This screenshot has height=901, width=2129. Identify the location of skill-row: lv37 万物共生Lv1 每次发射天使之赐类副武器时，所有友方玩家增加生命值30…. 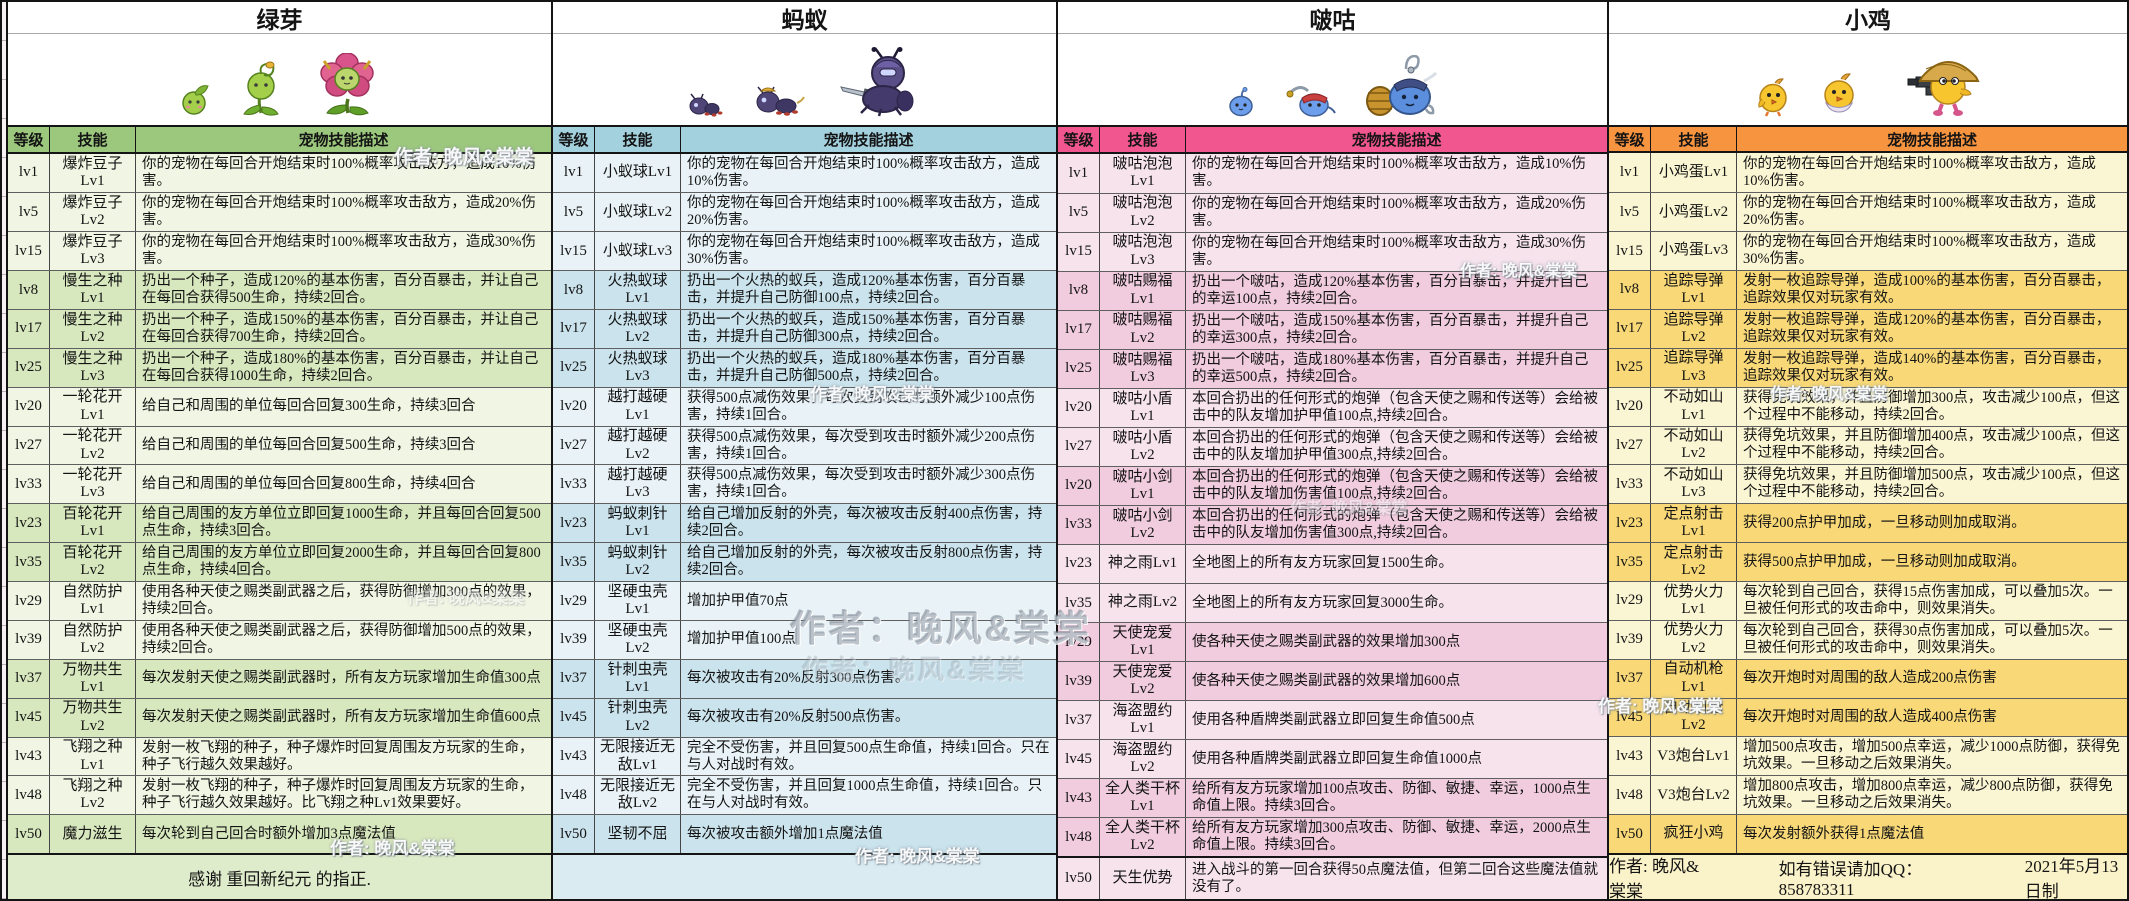
(279, 678).